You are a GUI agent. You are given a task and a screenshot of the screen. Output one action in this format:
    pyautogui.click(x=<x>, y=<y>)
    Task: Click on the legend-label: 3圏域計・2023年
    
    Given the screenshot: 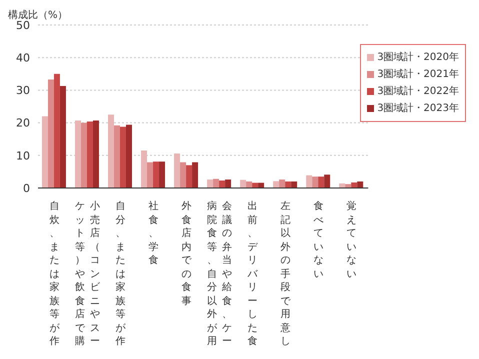 What is the action you would take?
    pyautogui.click(x=417, y=109)
    